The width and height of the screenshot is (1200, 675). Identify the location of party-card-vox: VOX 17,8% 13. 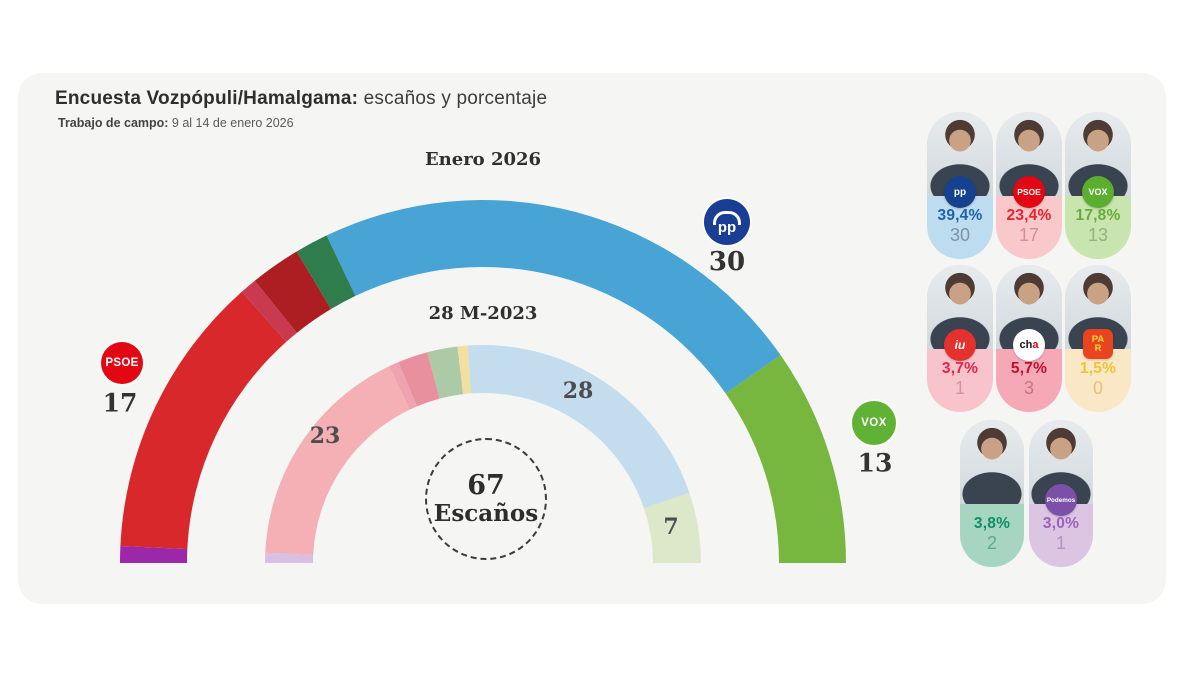
(1098, 185).